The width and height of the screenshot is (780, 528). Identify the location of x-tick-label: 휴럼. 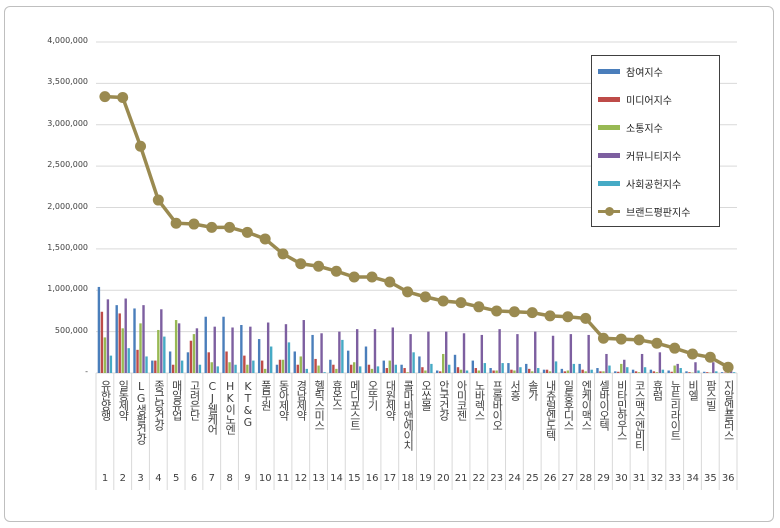
(657, 390).